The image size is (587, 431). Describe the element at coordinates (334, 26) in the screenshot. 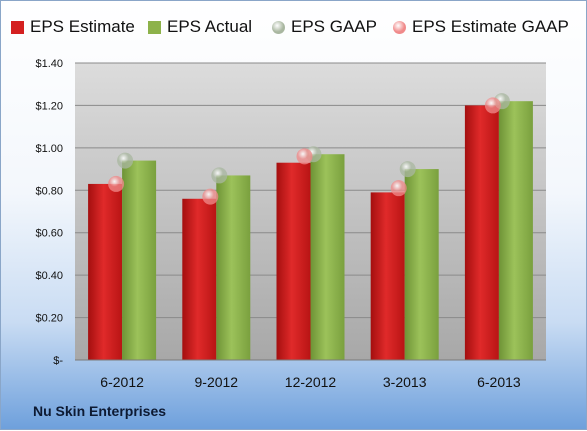

I see `legend-label: EPS GAAP` at that location.